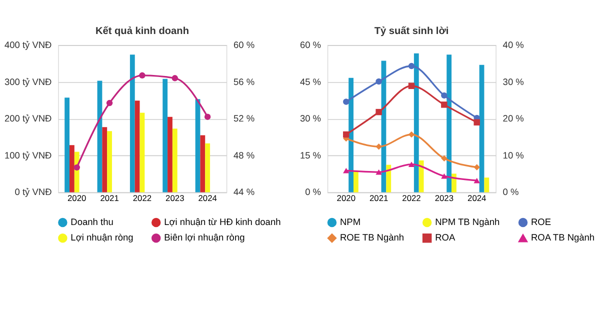  Describe the element at coordinates (142, 32) in the screenshot. I see `chart-title: Kết quả kinh doanh` at that location.